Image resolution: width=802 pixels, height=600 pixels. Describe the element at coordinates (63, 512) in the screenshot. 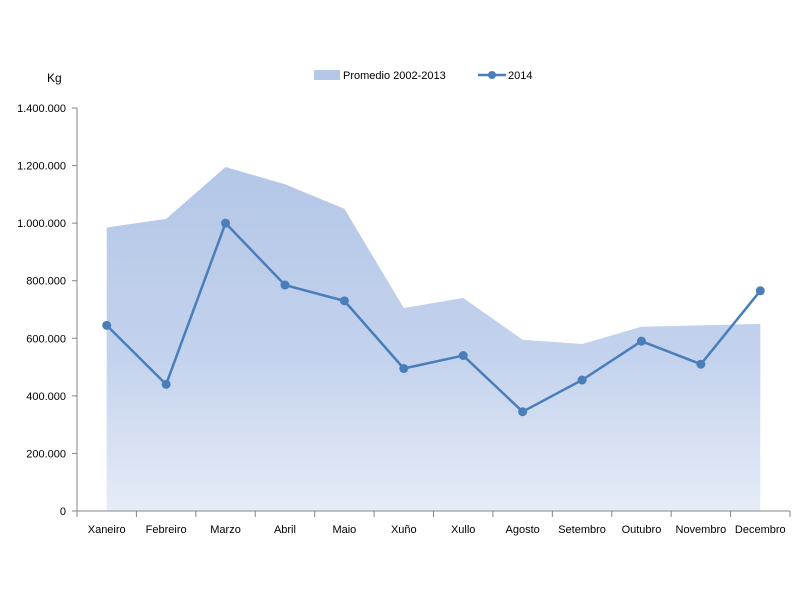

I see `y-tick-label: 0` at that location.